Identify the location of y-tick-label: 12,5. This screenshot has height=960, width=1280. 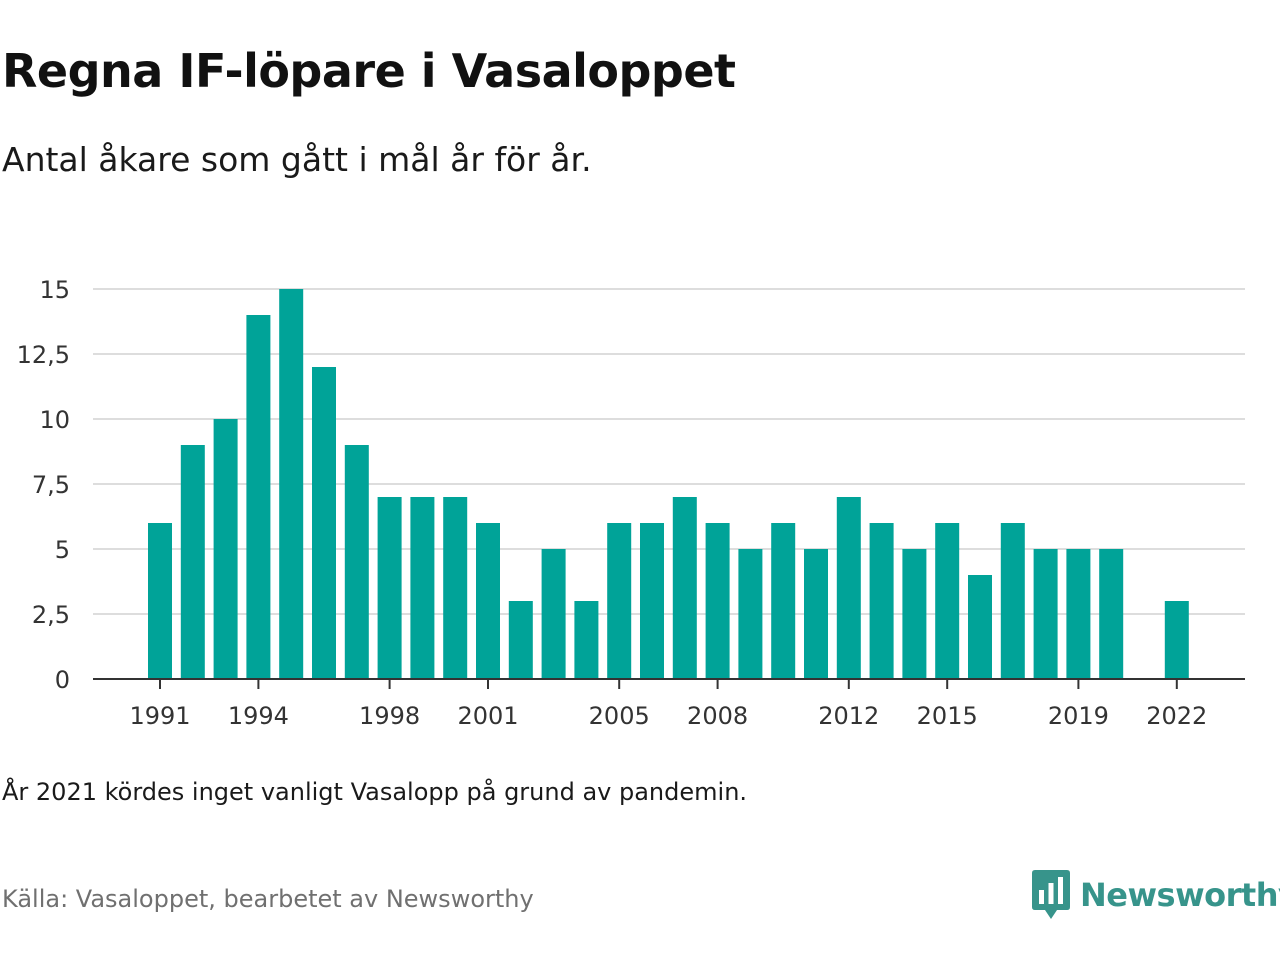
(43, 355).